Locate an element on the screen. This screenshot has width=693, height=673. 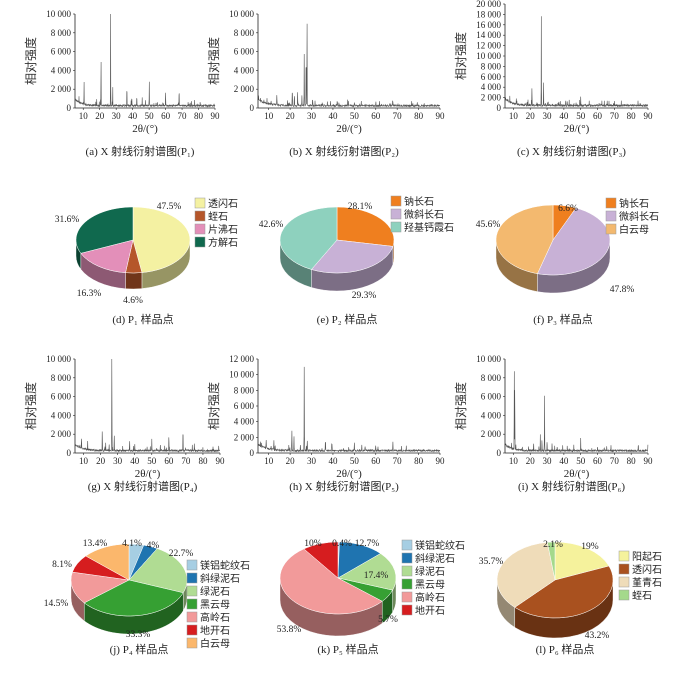
slice-value-label: 43.2% is located at coordinates (597, 636).